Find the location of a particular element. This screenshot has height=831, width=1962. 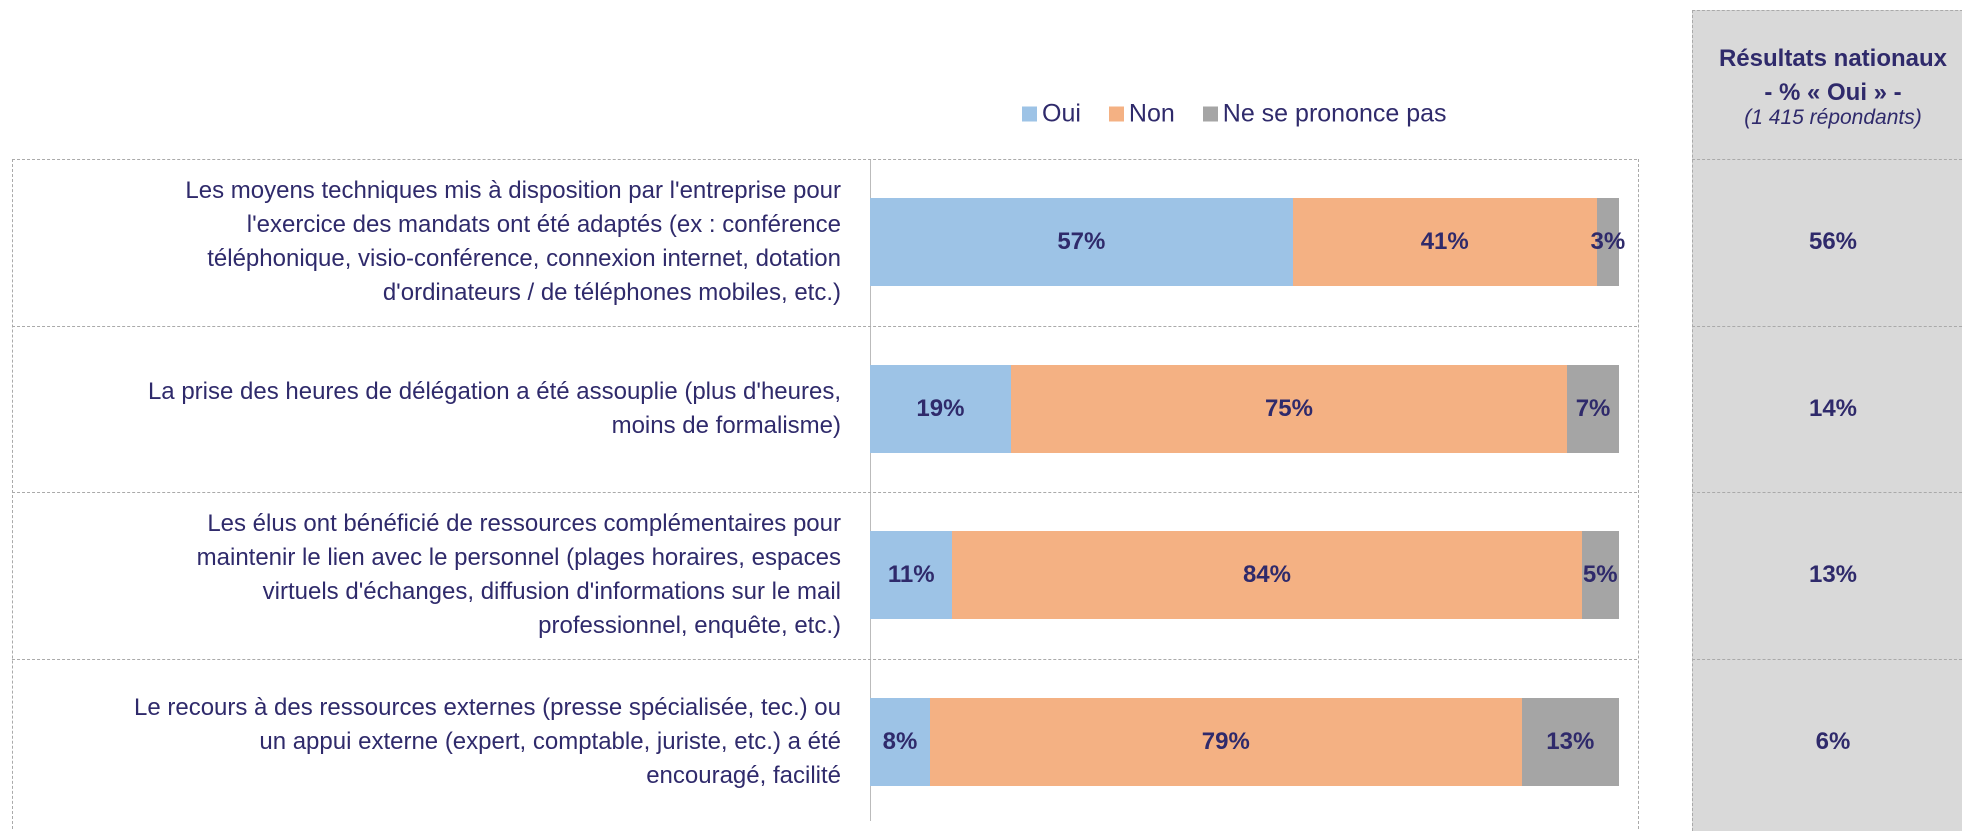

data-label: 11% is located at coordinates (911, 575).